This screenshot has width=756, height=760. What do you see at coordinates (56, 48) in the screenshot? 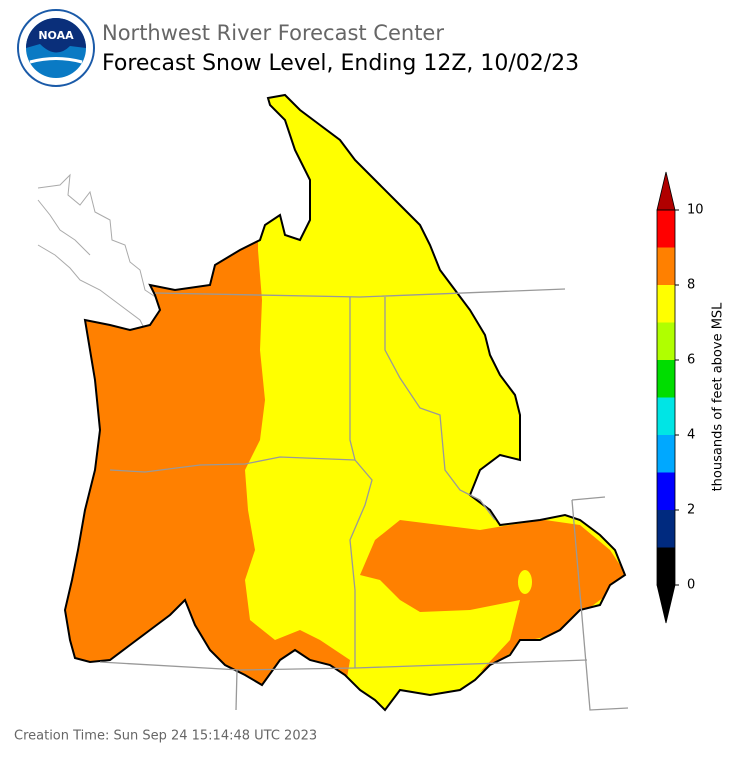
I see `logo: NOAA` at bounding box center [56, 48].